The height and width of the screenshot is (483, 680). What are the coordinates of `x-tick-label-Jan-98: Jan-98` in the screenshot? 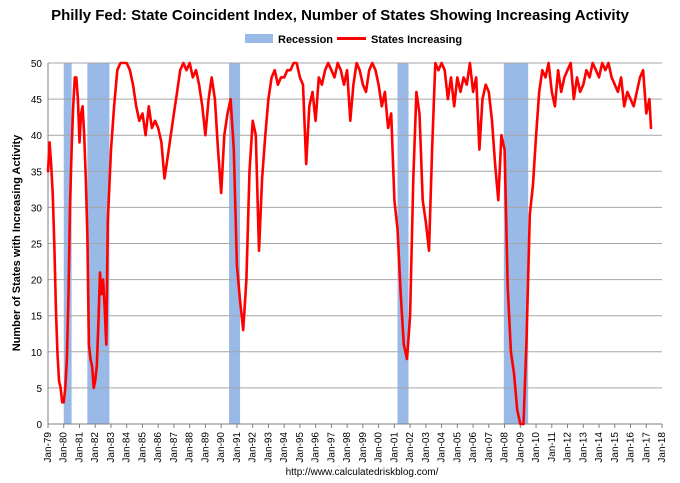 It's located at (347, 447).